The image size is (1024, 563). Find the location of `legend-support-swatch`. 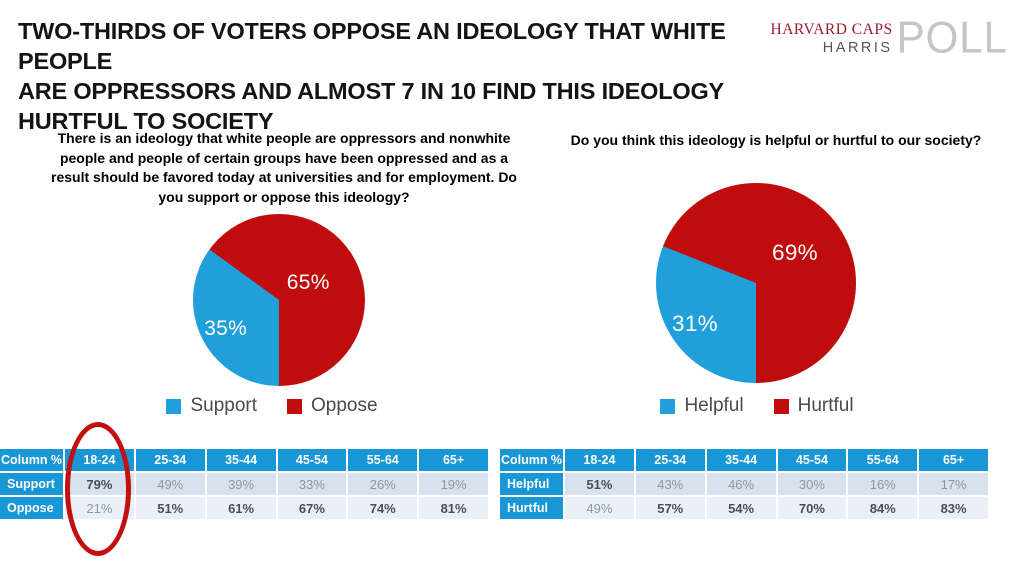

legend-support-swatch is located at coordinates (174, 406).